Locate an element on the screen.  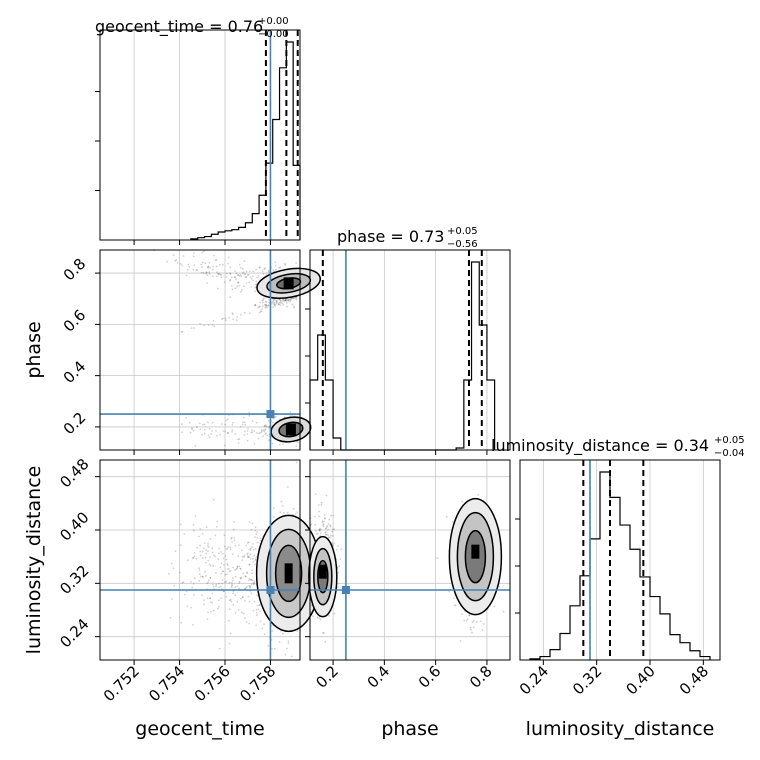
x-tick-label: 0.48 is located at coordinates (694, 680).